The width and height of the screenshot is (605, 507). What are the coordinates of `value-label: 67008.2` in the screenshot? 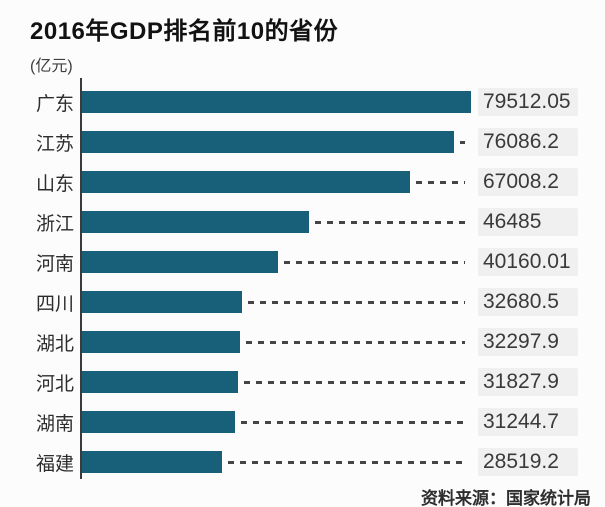 It's located at (528, 182).